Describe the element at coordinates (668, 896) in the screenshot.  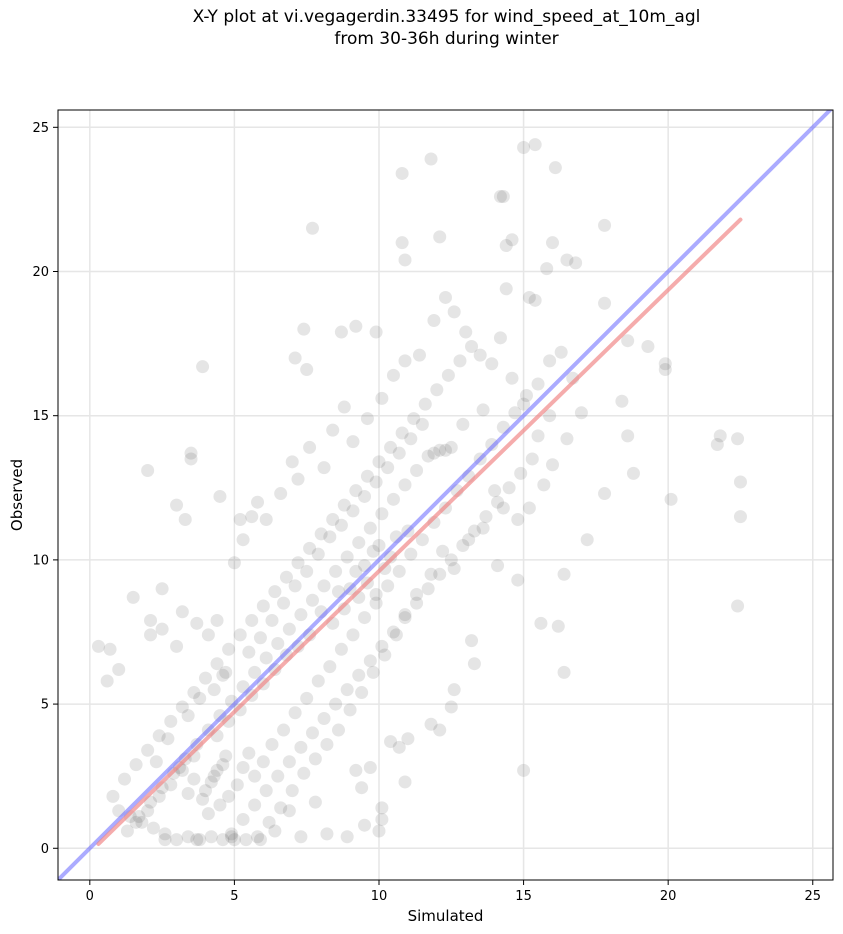
I see `x-tick-label: 20` at that location.